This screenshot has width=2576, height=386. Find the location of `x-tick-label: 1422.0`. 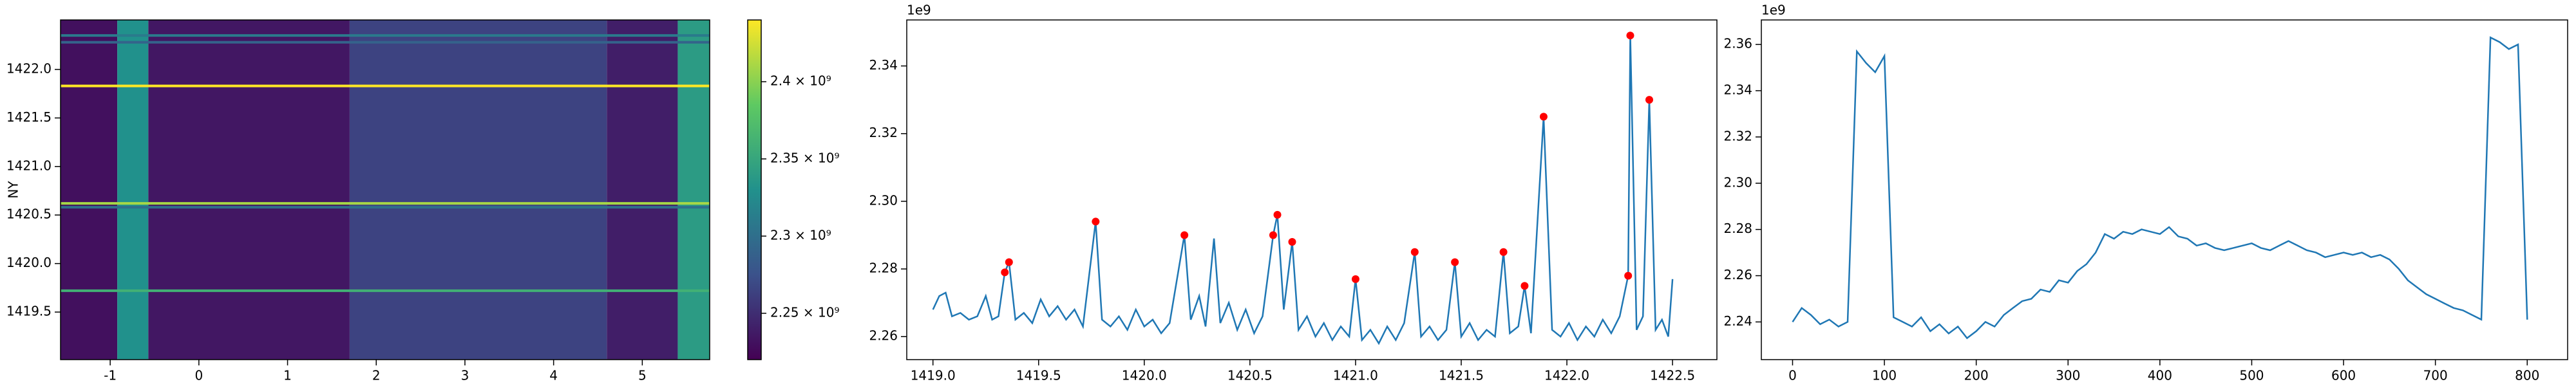

x-tick-label: 1422.0 is located at coordinates (1566, 375).